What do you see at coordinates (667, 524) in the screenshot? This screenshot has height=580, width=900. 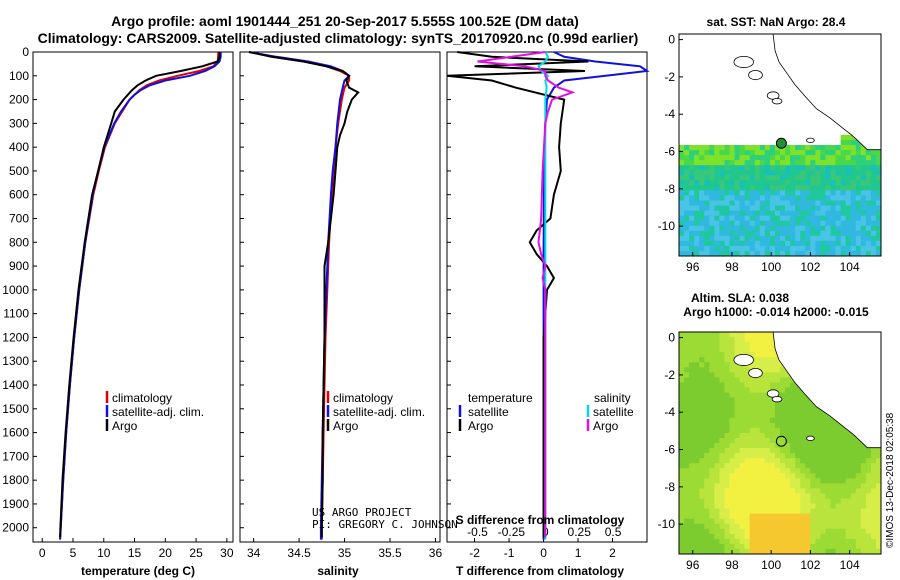 I see `map-y-tick-label: -10` at bounding box center [667, 524].